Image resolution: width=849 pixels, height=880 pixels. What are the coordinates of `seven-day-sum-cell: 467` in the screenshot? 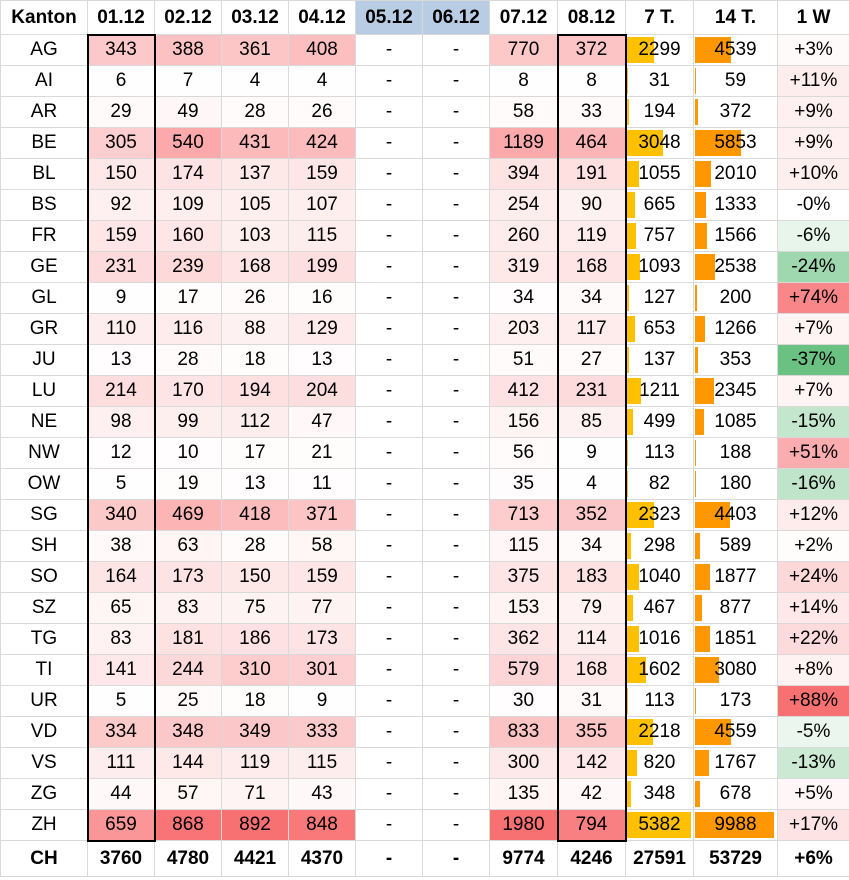 It's located at (659, 608).